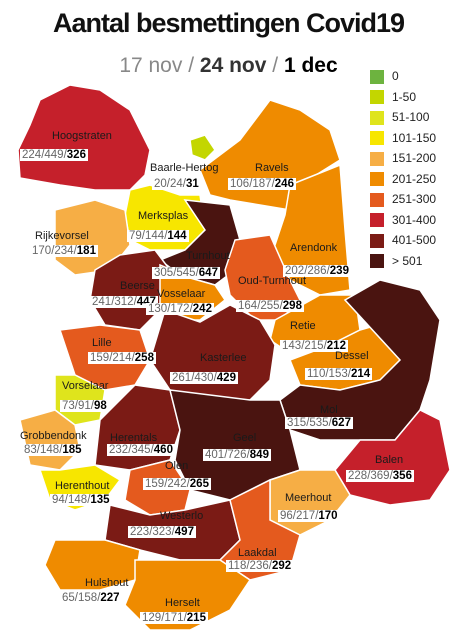 This screenshot has width=457, height=640. I want to click on legend-item: 0, so click(384, 76).